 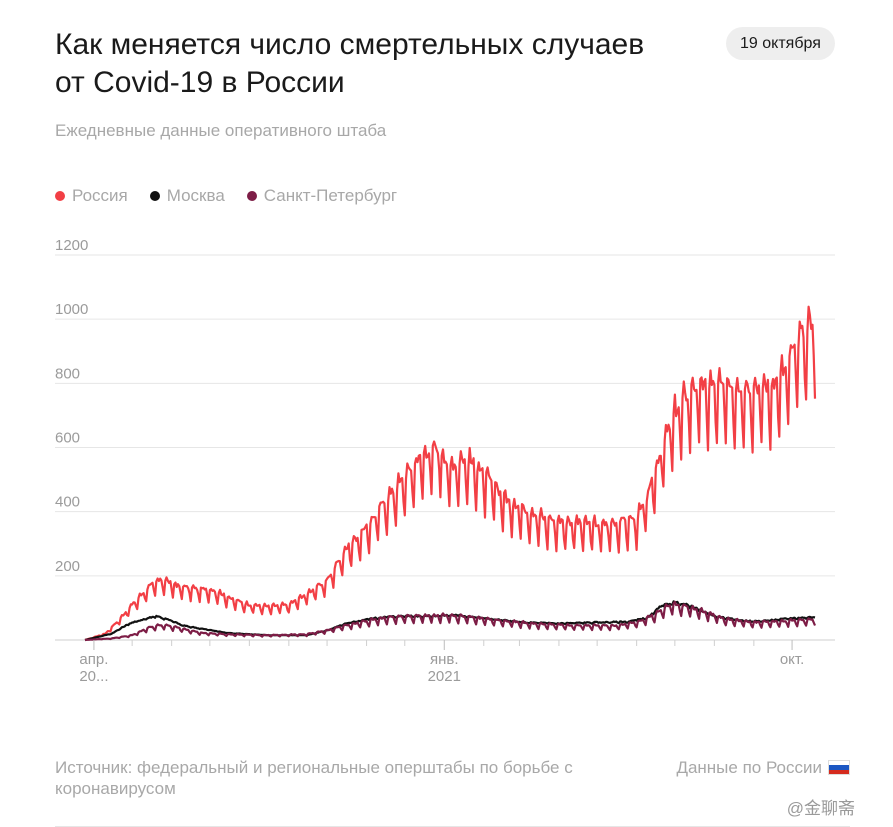 What do you see at coordinates (195, 195) in the screenshot?
I see `legend-label-moscow: Москва` at bounding box center [195, 195].